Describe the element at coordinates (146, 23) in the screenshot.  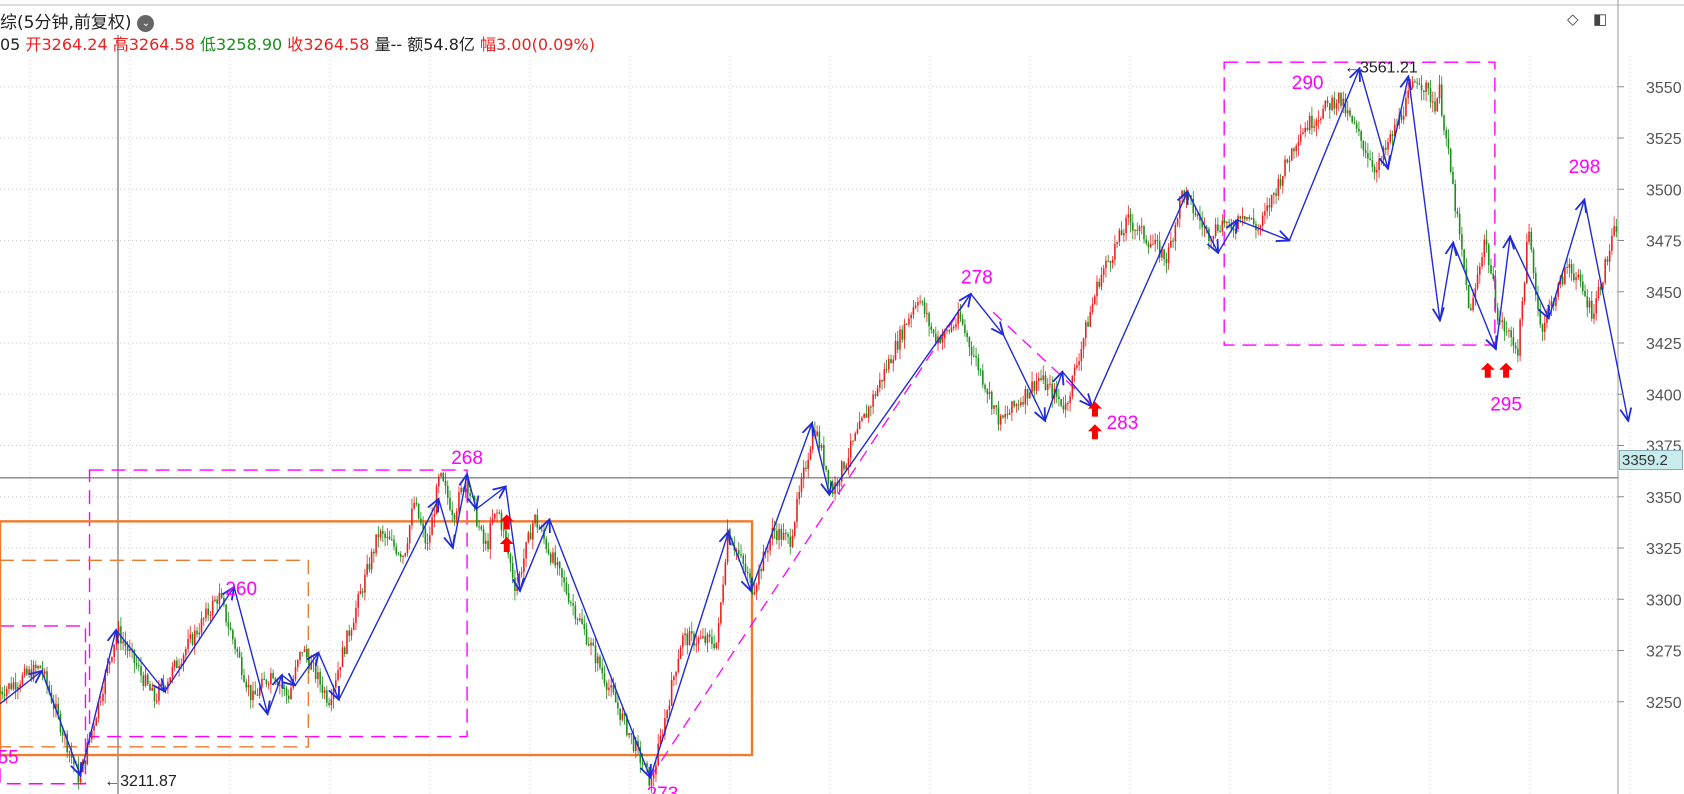
I see `dropdown-icon: ⌄` at that location.